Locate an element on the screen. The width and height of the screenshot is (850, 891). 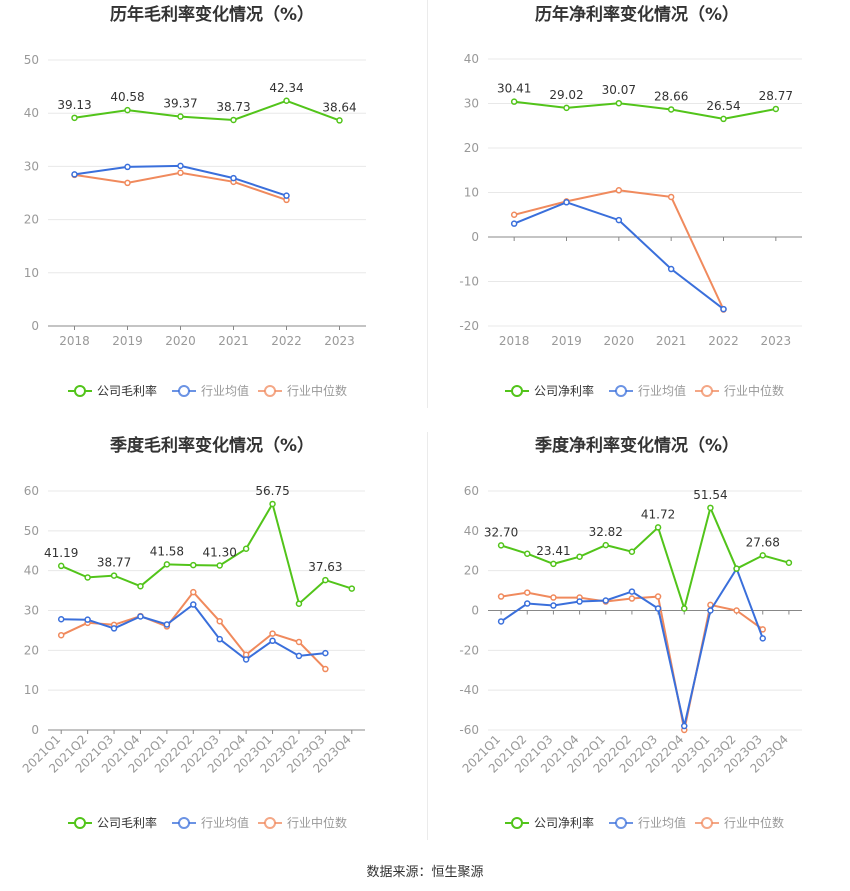
data-label: 29.02 is located at coordinates (566, 95).